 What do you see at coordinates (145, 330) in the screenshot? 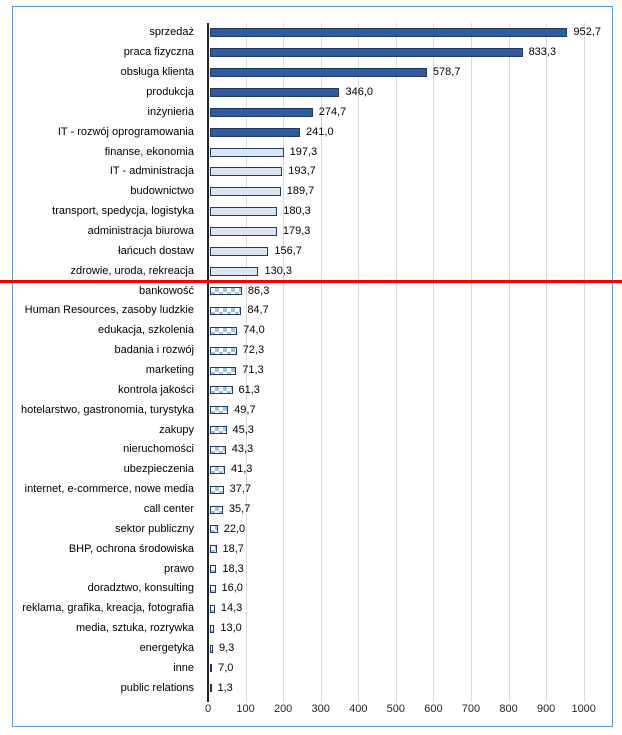
I see `category-label: edukacja, szkolenia` at bounding box center [145, 330].